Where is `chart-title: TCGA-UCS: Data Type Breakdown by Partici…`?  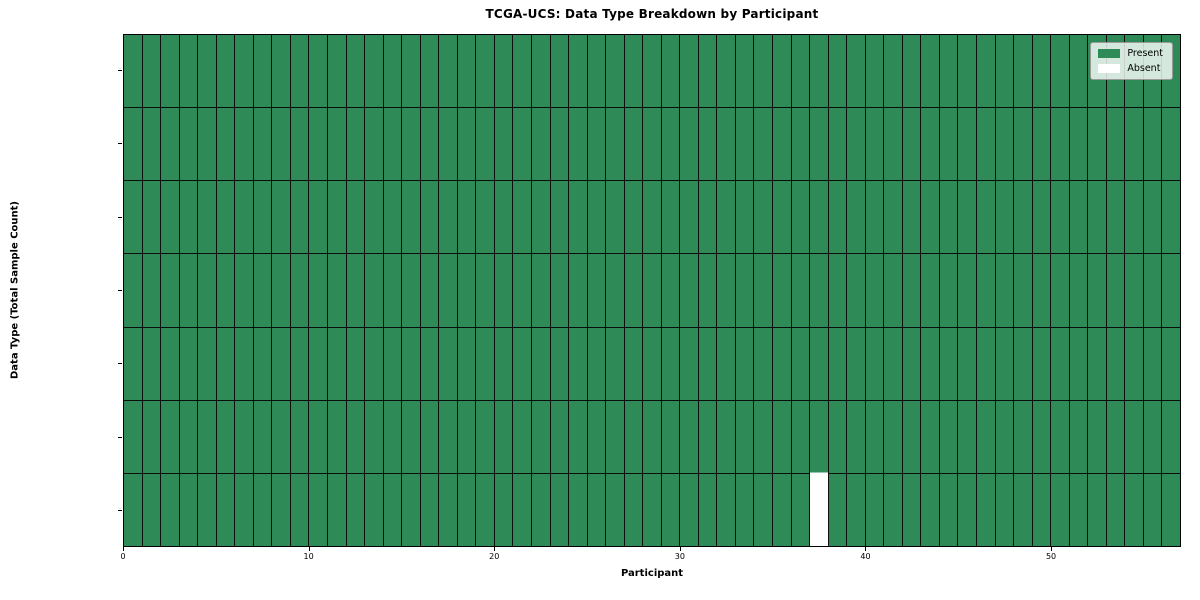 chart-title: TCGA-UCS: Data Type Breakdown by Partici… is located at coordinates (652, 14).